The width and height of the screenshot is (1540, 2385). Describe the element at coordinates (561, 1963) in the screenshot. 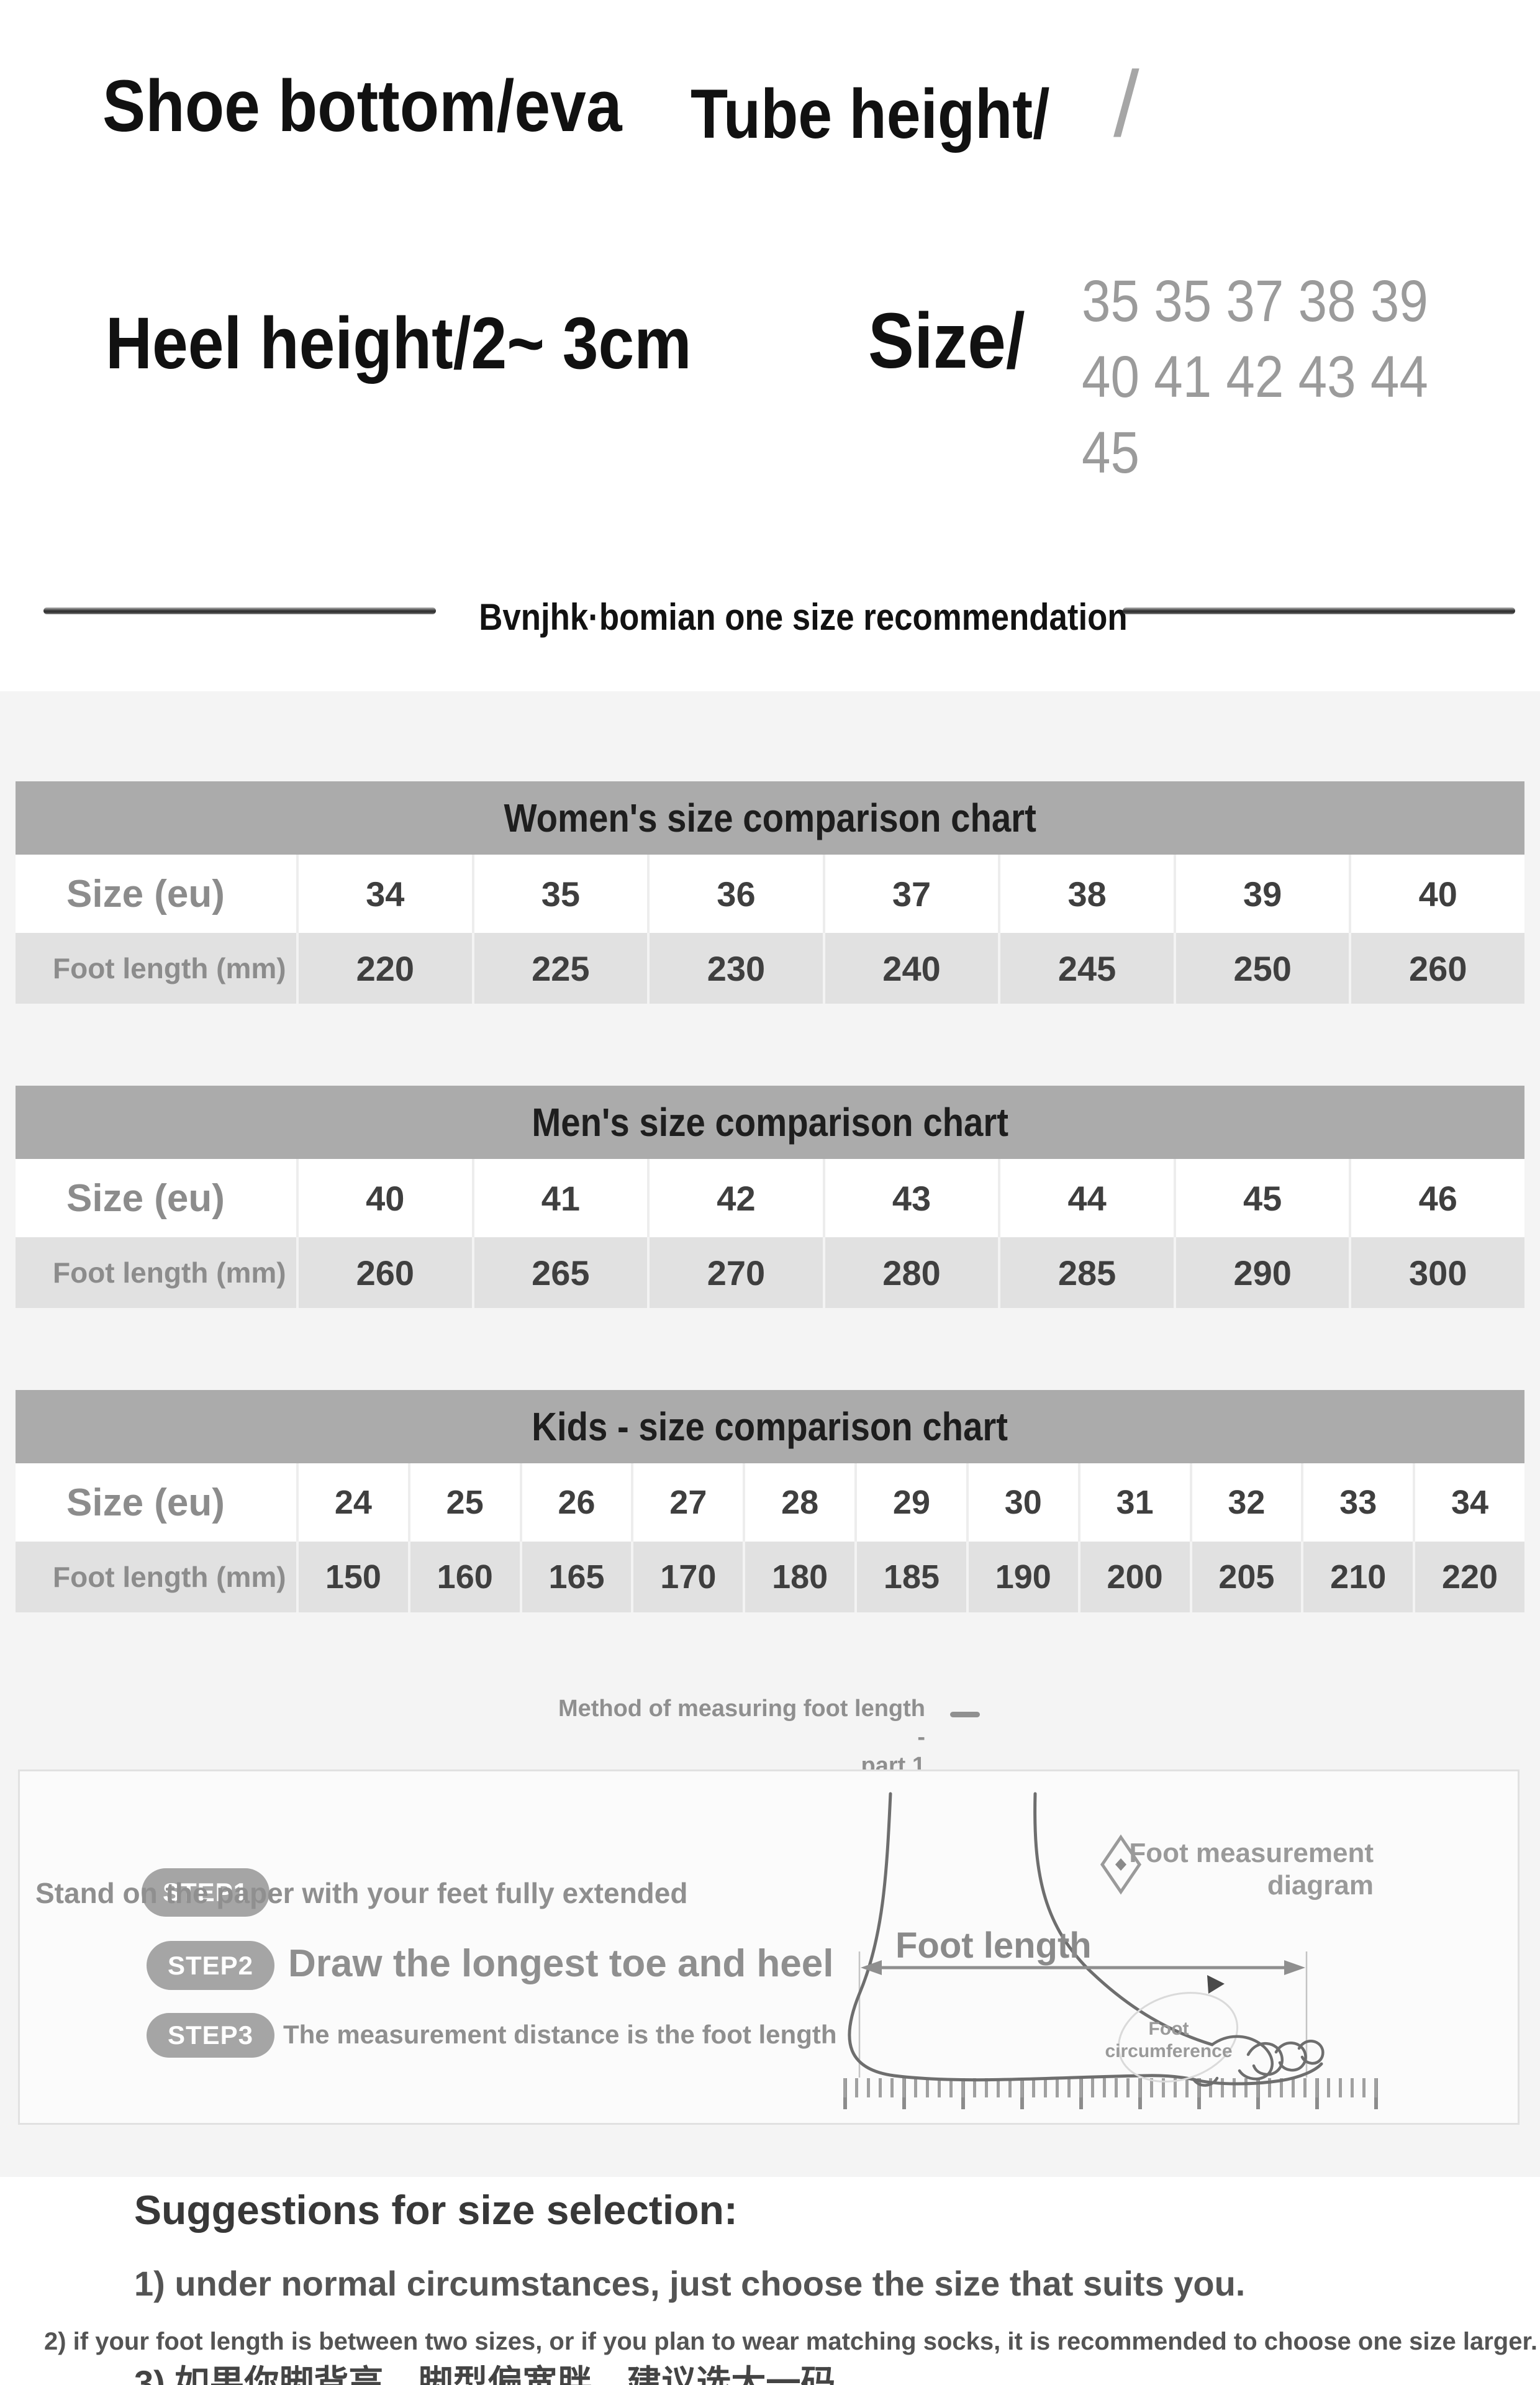

I see `step2-text: Draw the longest toe and heel` at that location.